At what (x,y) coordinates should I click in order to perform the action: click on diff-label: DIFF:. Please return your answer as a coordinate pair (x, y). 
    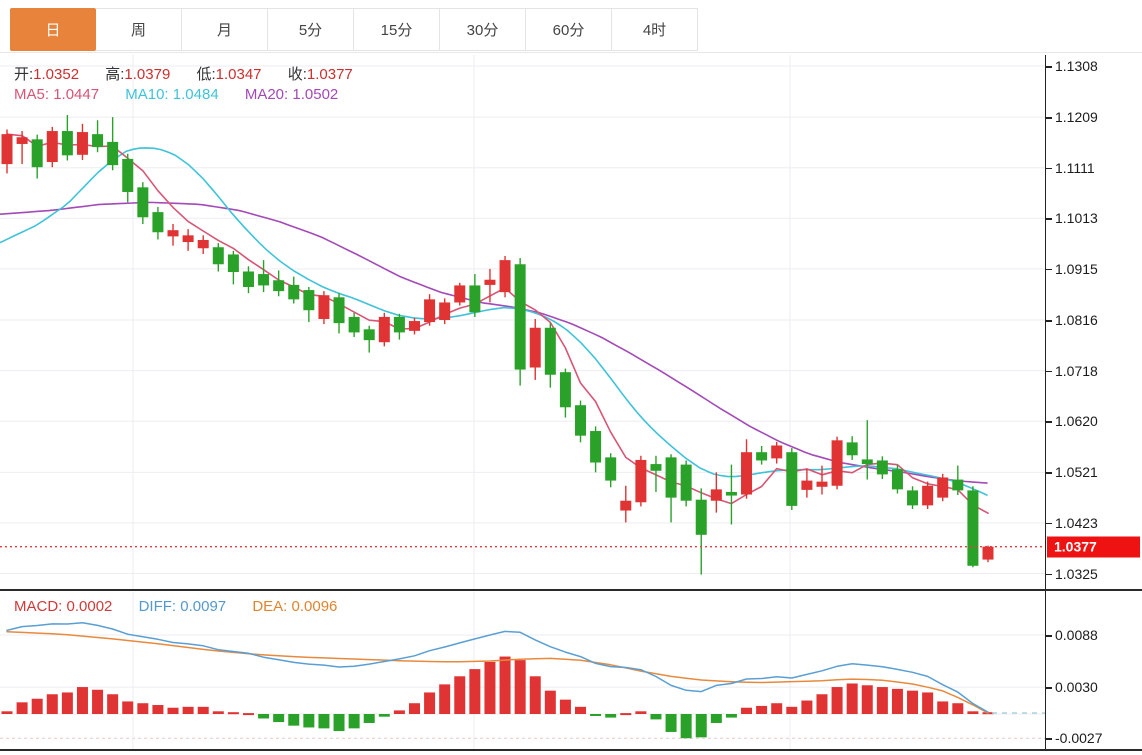
    Looking at the image, I should click on (157, 606).